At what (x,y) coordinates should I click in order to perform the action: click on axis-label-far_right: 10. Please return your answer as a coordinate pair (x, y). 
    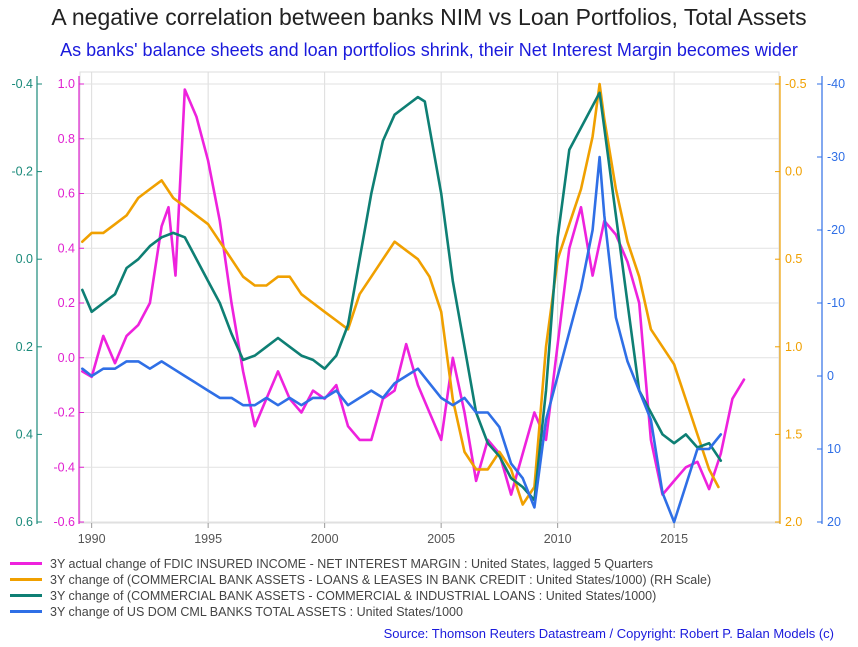
    Looking at the image, I should click on (834, 449).